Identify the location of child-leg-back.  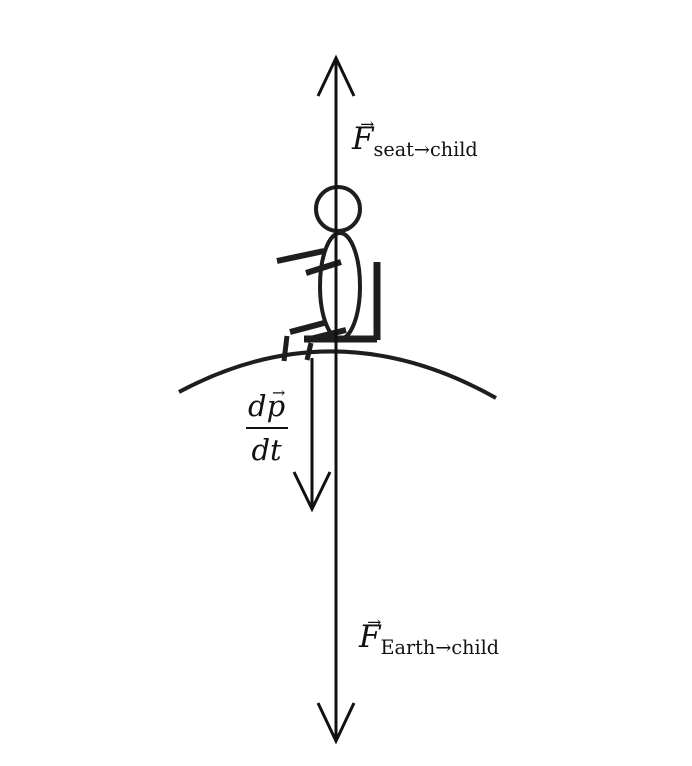
(309, 351).